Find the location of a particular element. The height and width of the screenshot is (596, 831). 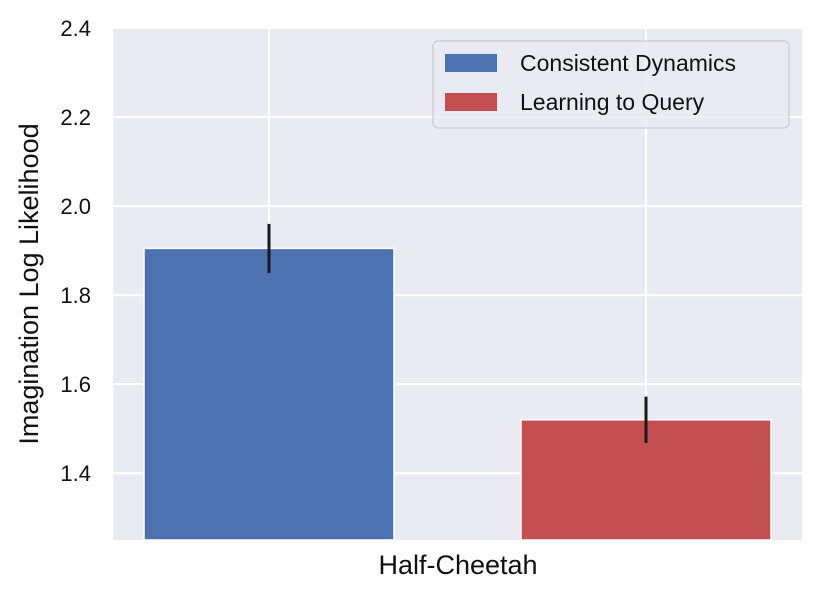

y-tick-label: 2.0 is located at coordinates (75, 206).